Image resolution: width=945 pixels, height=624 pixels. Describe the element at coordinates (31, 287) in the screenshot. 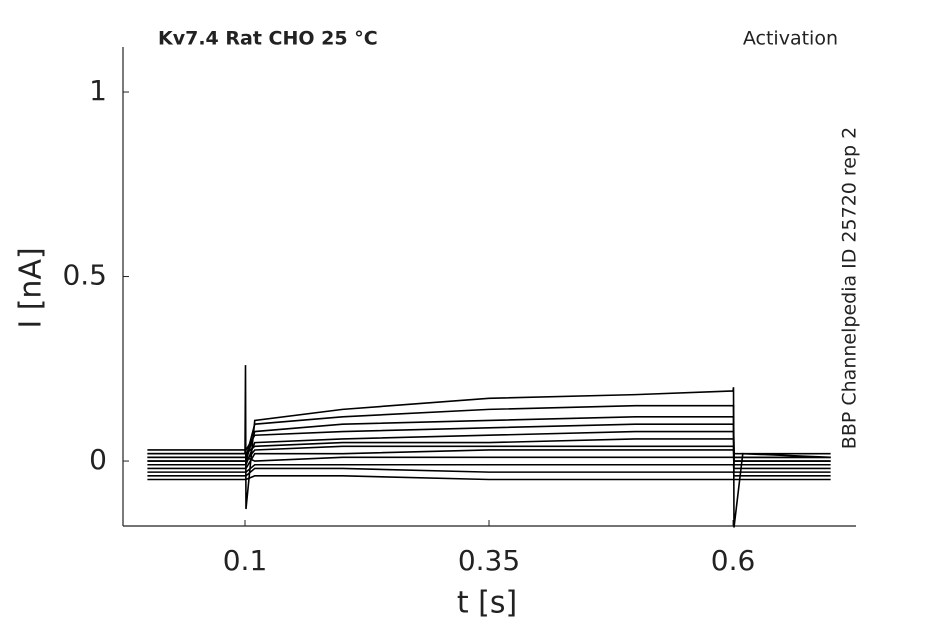

I see `y-axis-label: I [nA]` at that location.